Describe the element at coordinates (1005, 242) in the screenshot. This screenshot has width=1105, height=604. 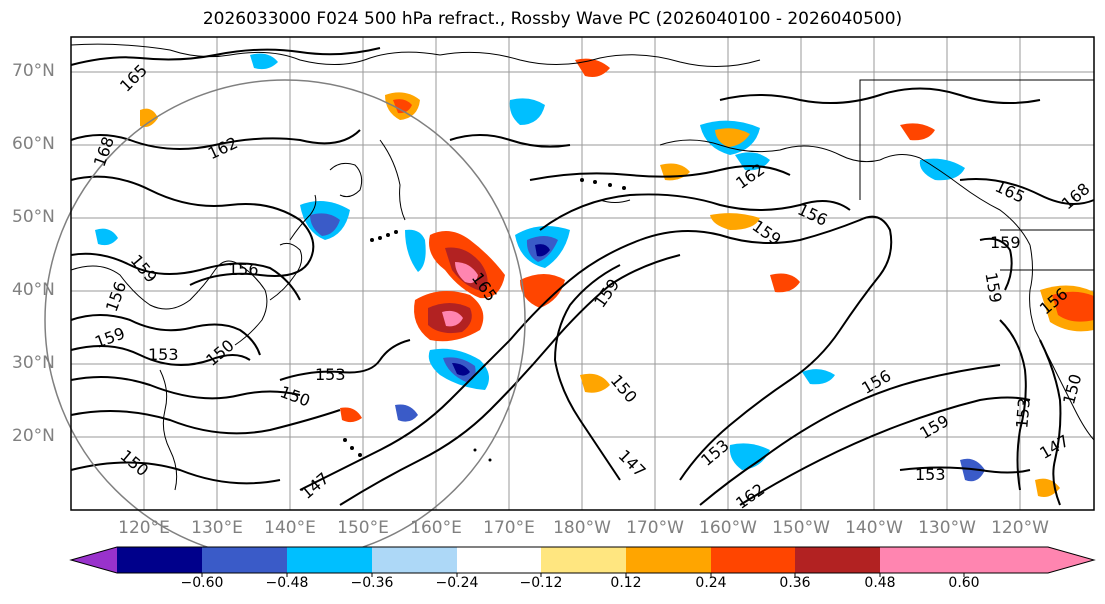
I see `contour-label: 159` at that location.